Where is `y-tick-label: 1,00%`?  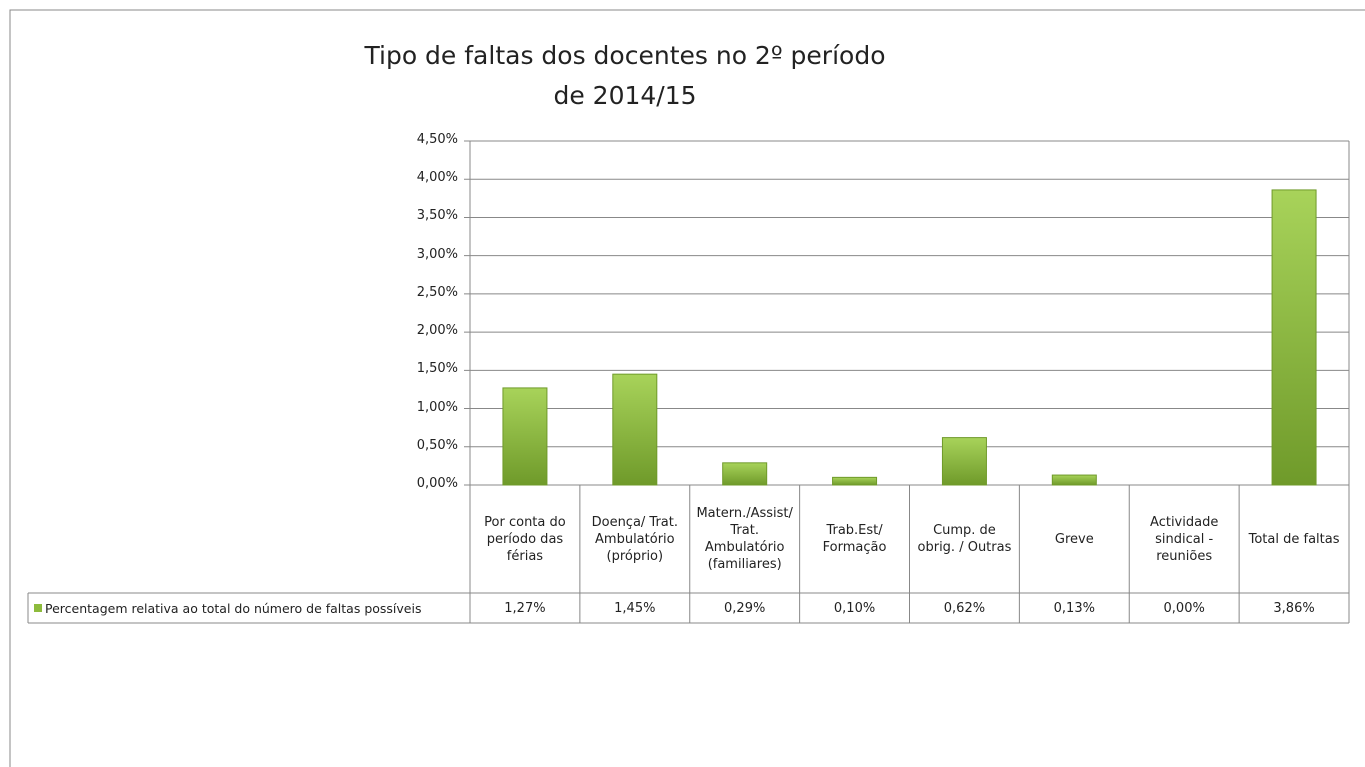
y-tick-label: 1,00% is located at coordinates (437, 407).